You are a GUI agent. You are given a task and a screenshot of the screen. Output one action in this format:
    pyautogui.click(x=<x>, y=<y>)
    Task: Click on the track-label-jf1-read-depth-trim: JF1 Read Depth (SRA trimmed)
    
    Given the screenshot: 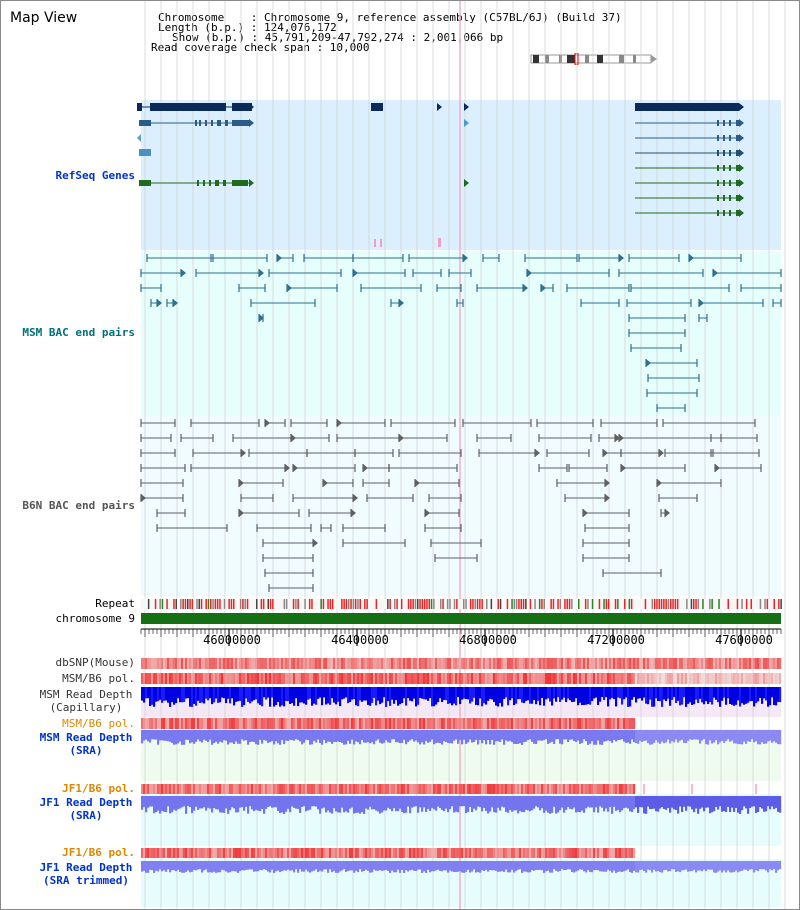 What is the action you would take?
    pyautogui.click(x=86, y=874)
    